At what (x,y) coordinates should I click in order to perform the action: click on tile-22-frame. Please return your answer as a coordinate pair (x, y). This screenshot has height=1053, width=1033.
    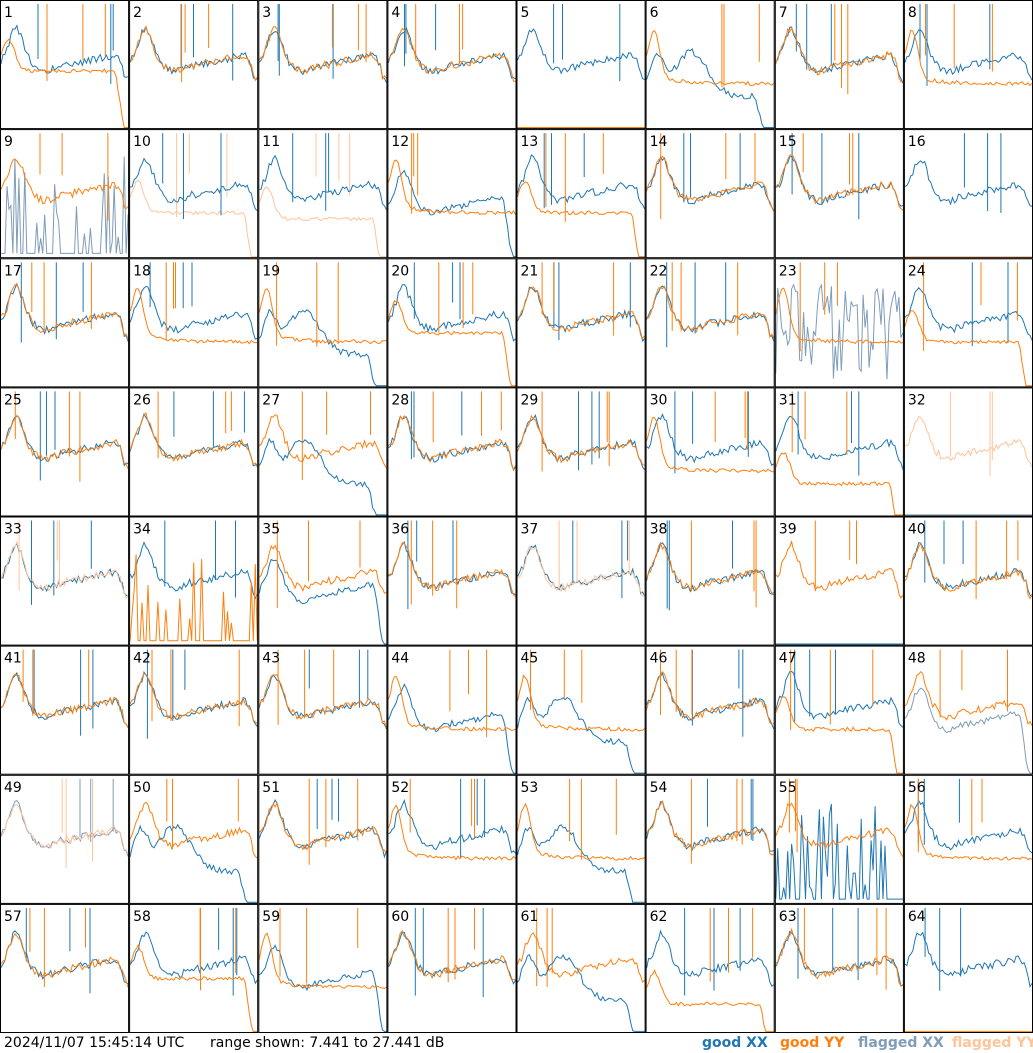
    Looking at the image, I should click on (710, 323).